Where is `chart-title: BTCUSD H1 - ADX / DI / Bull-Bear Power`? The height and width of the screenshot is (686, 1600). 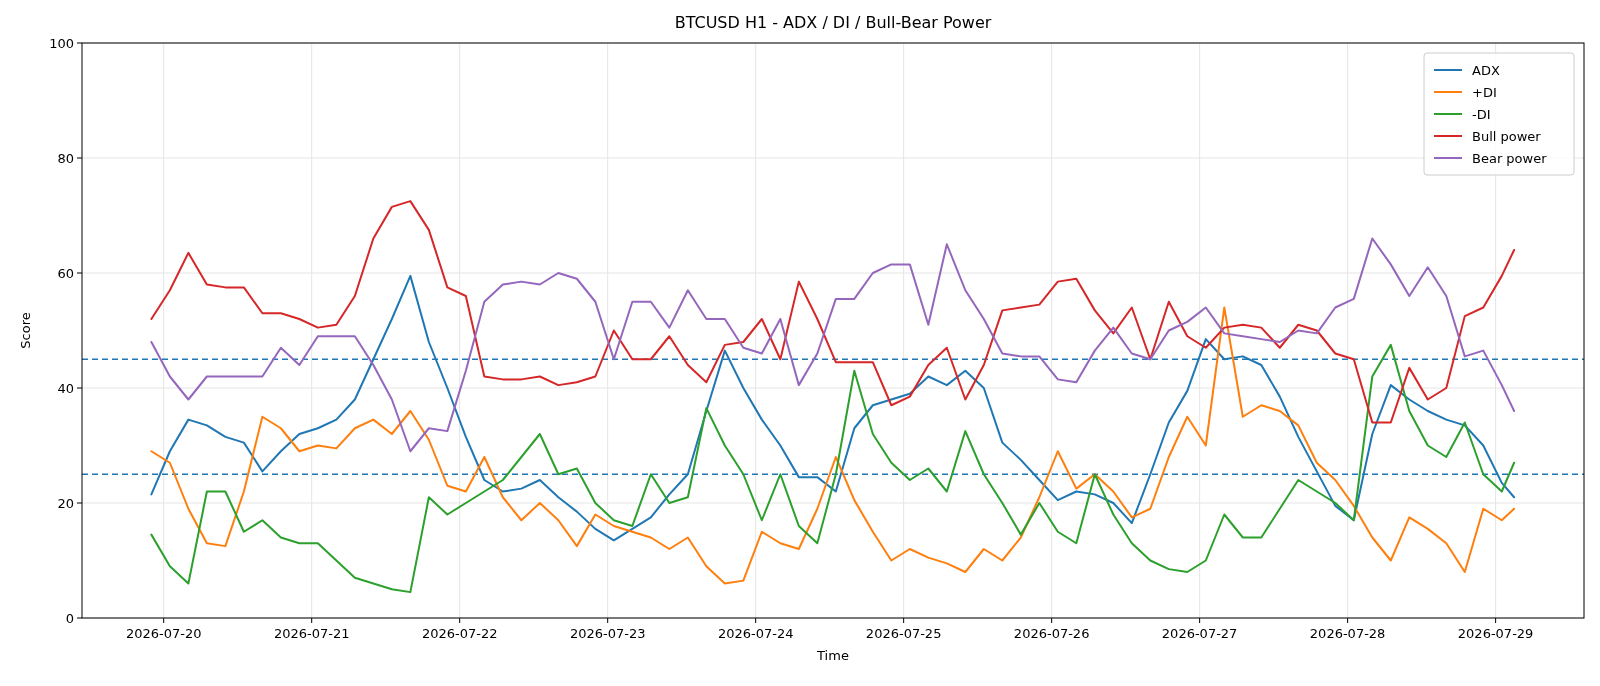 chart-title: BTCUSD H1 - ADX / DI / Bull-Bear Power is located at coordinates (833, 22).